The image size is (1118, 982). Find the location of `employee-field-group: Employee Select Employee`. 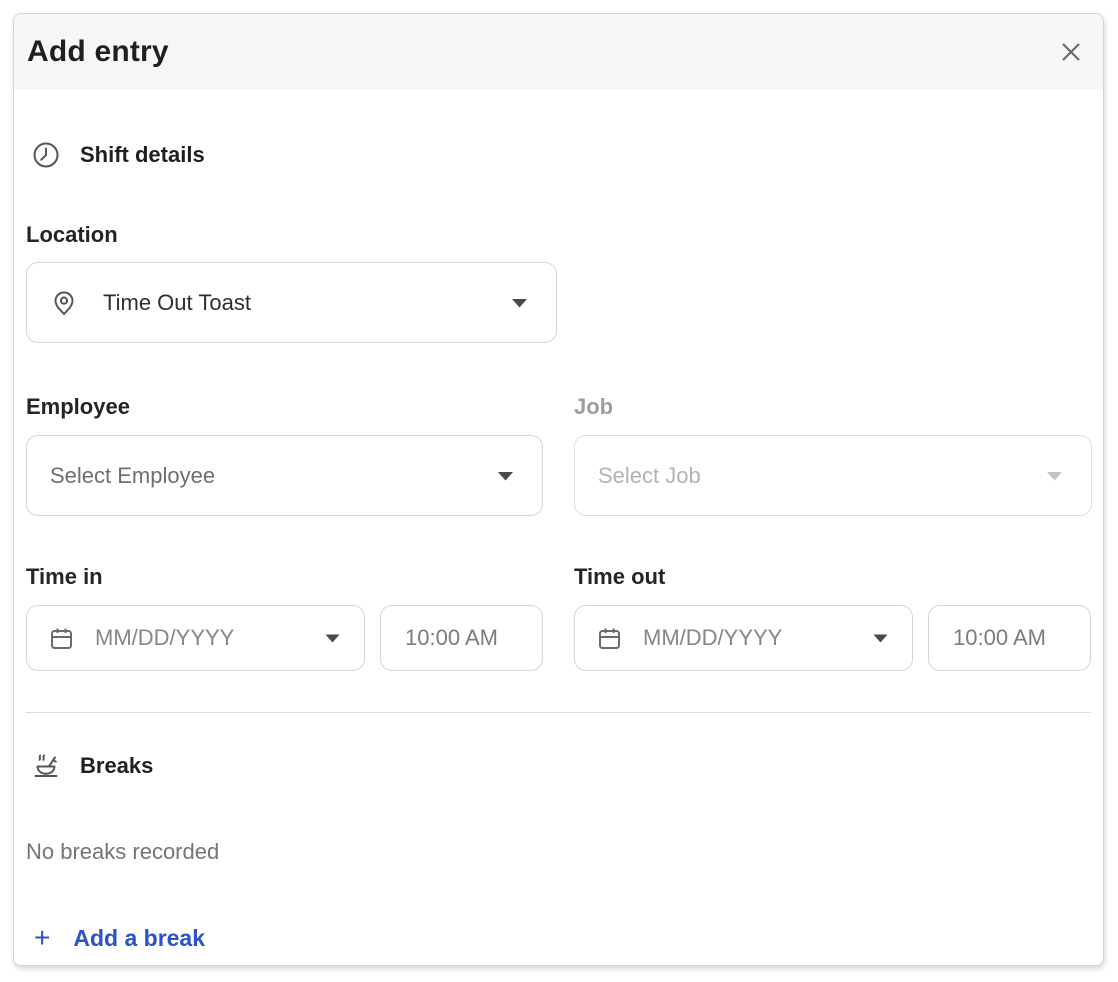

employee-field-group: Employee Select Employee is located at coordinates (284, 455).